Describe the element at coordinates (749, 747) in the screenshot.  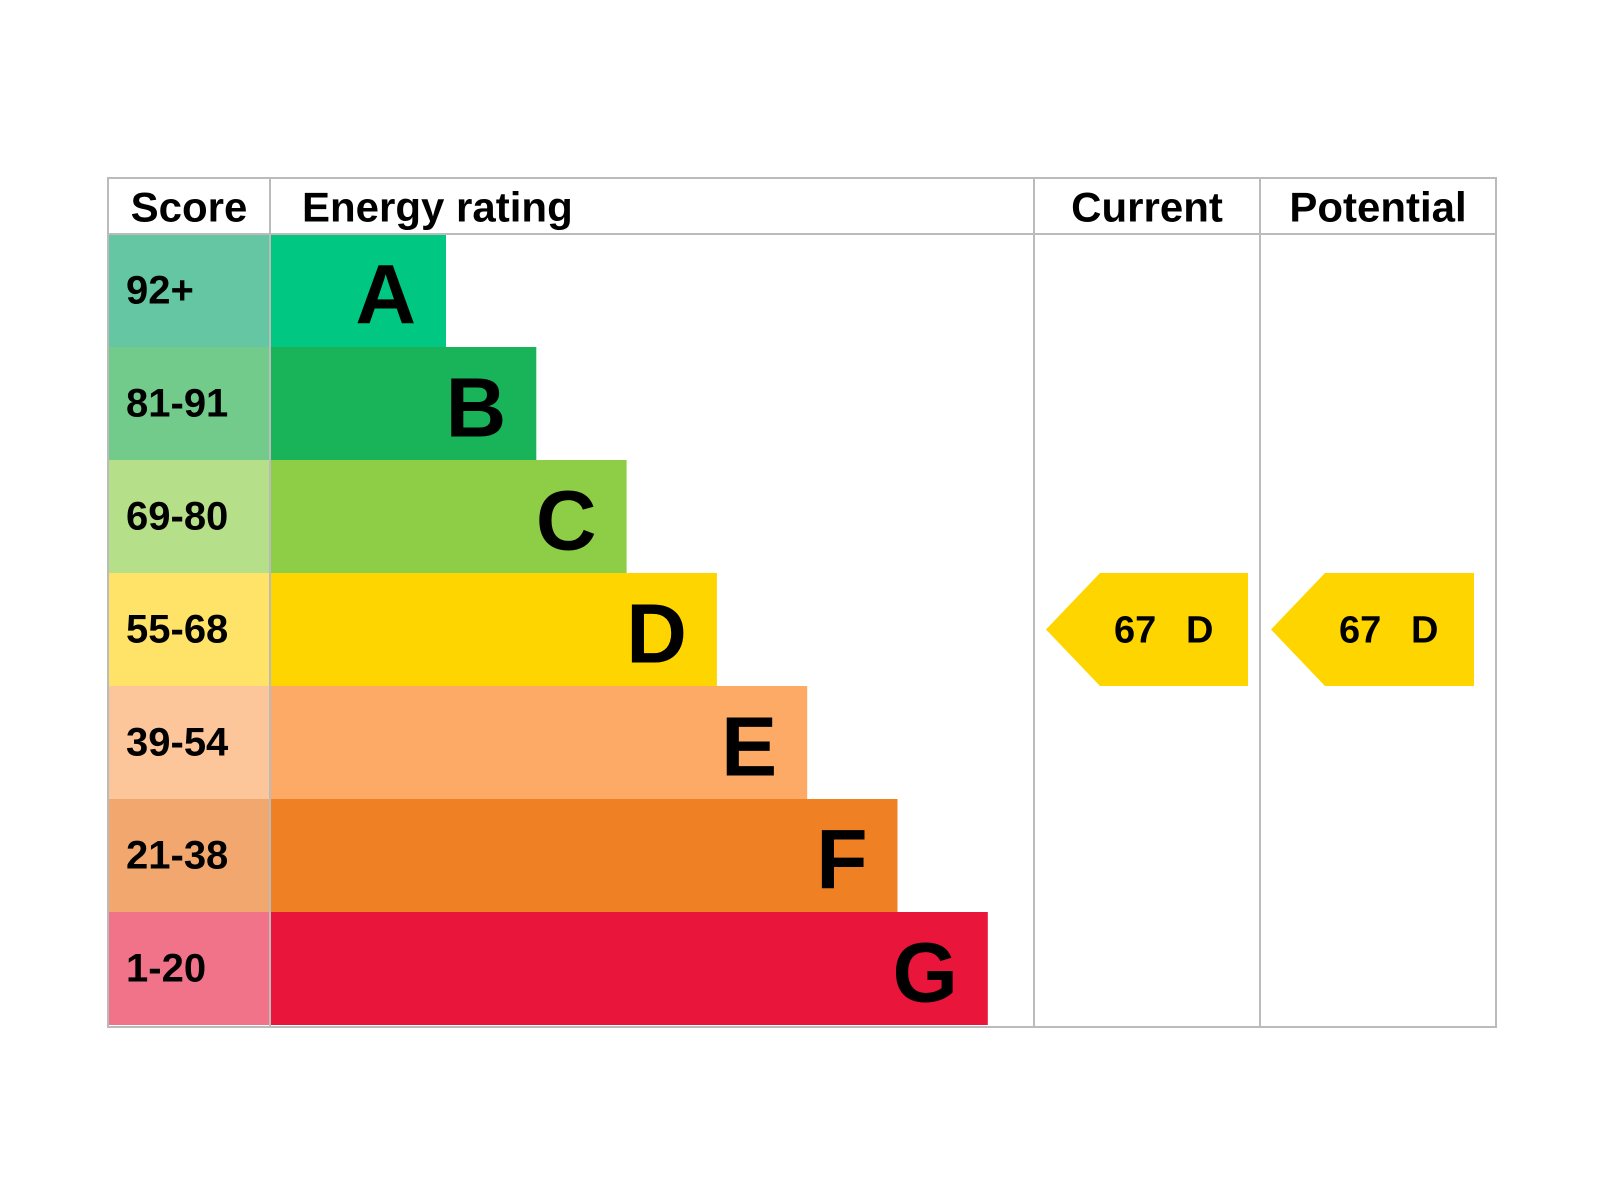
I see `rating-letter: E` at that location.